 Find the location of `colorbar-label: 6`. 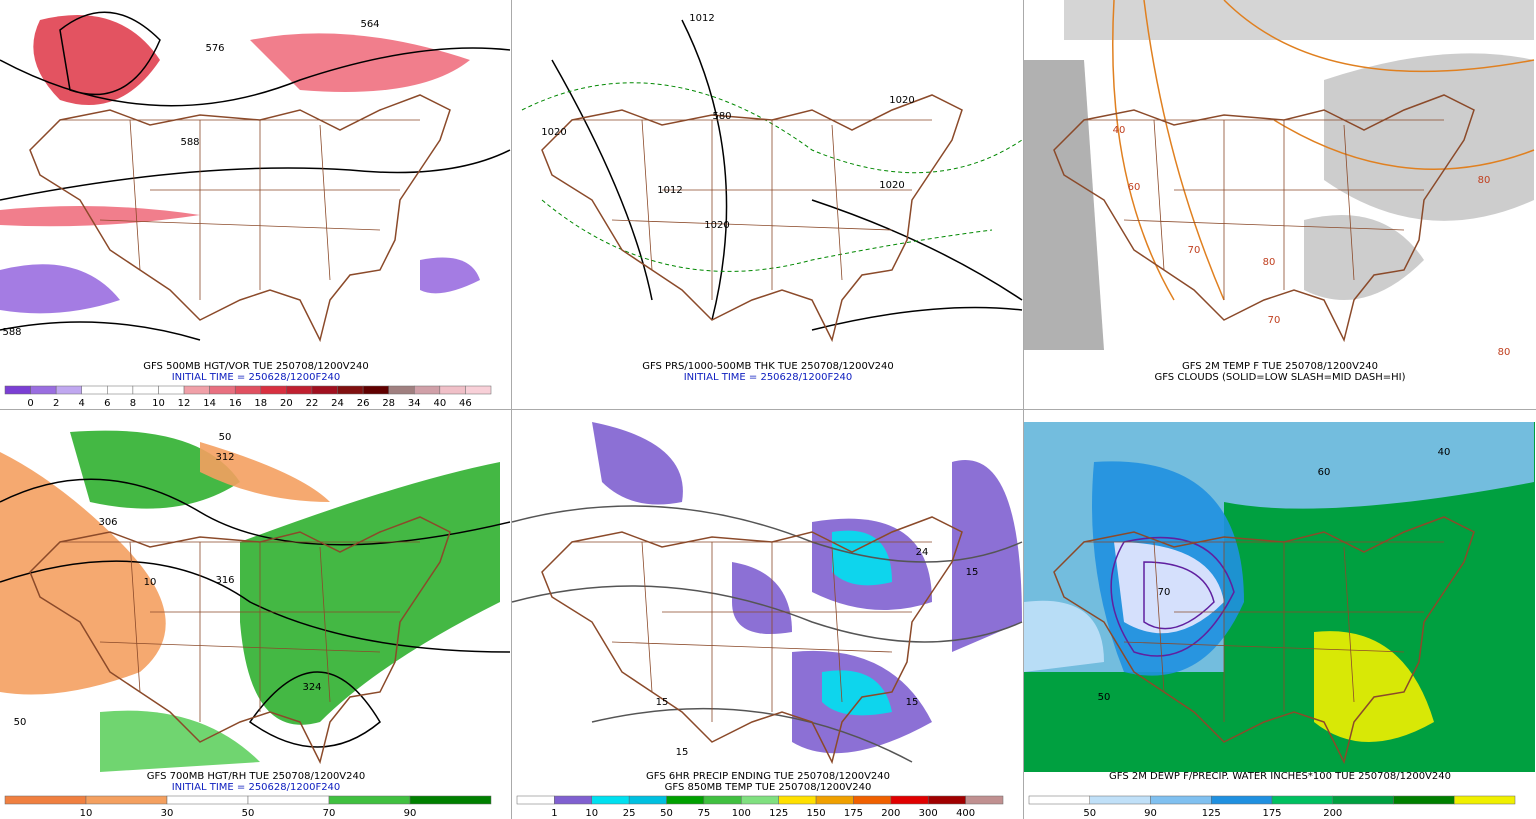

colorbar-label: 6 is located at coordinates (107, 403).